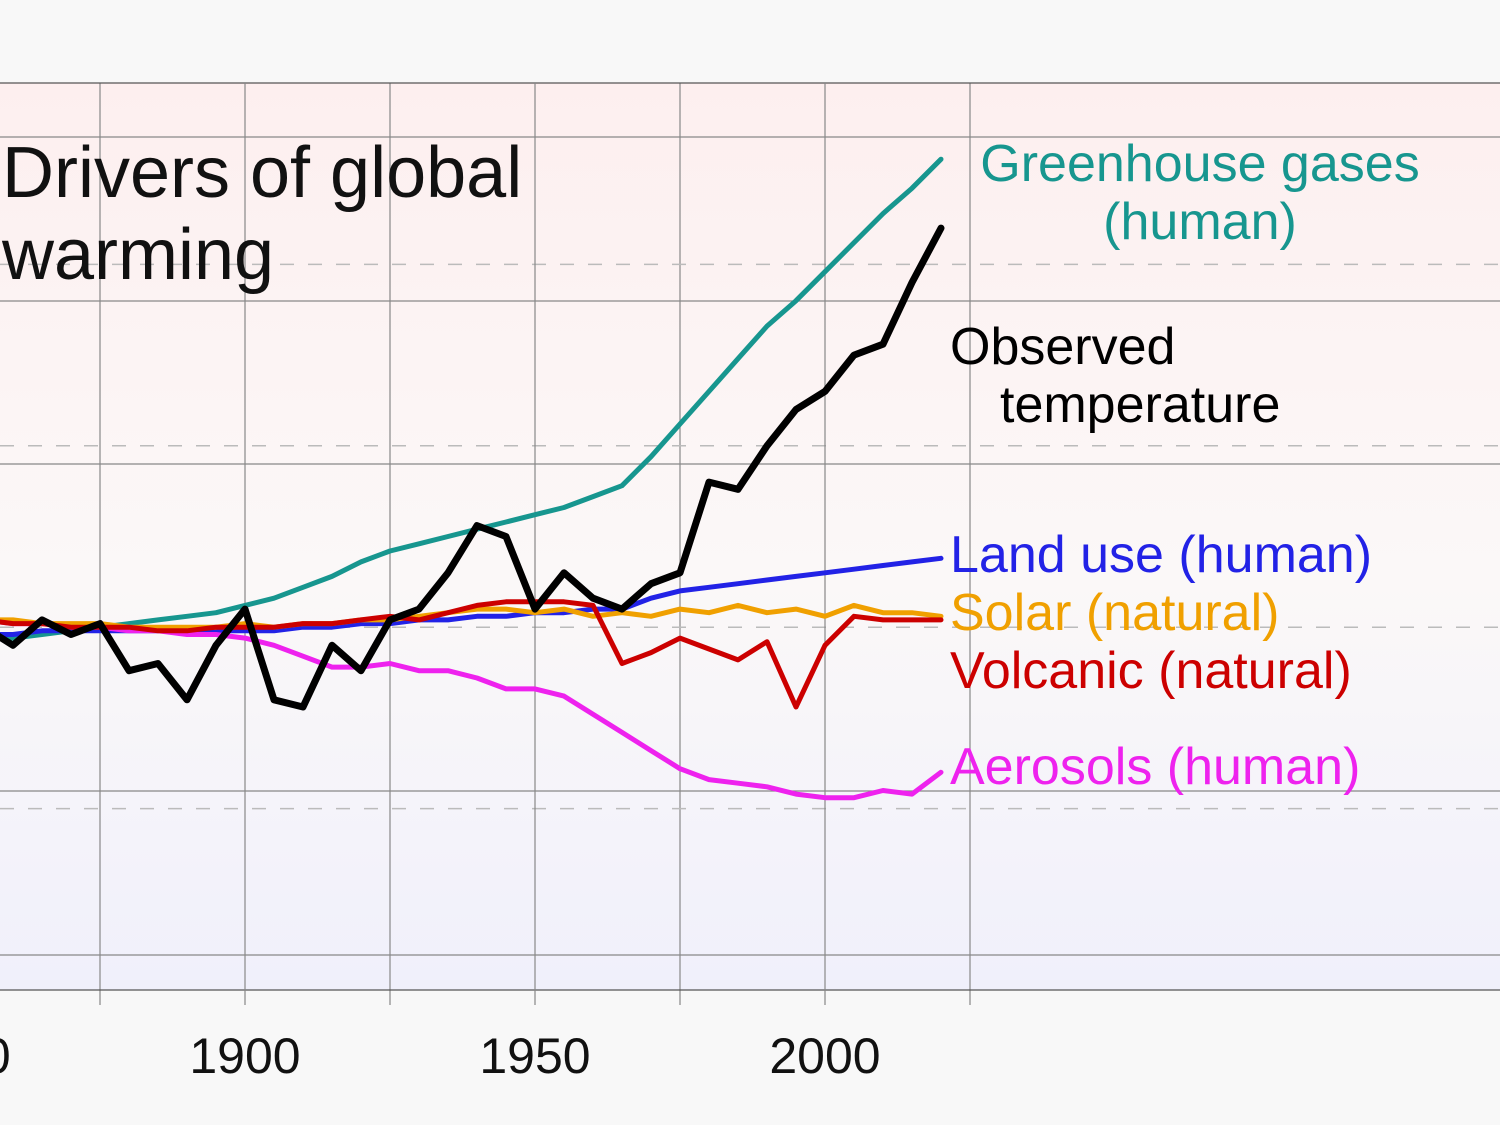 The height and width of the screenshot is (1125, 1500). What do you see at coordinates (472, 654) in the screenshot?
I see `series-line` at bounding box center [472, 654].